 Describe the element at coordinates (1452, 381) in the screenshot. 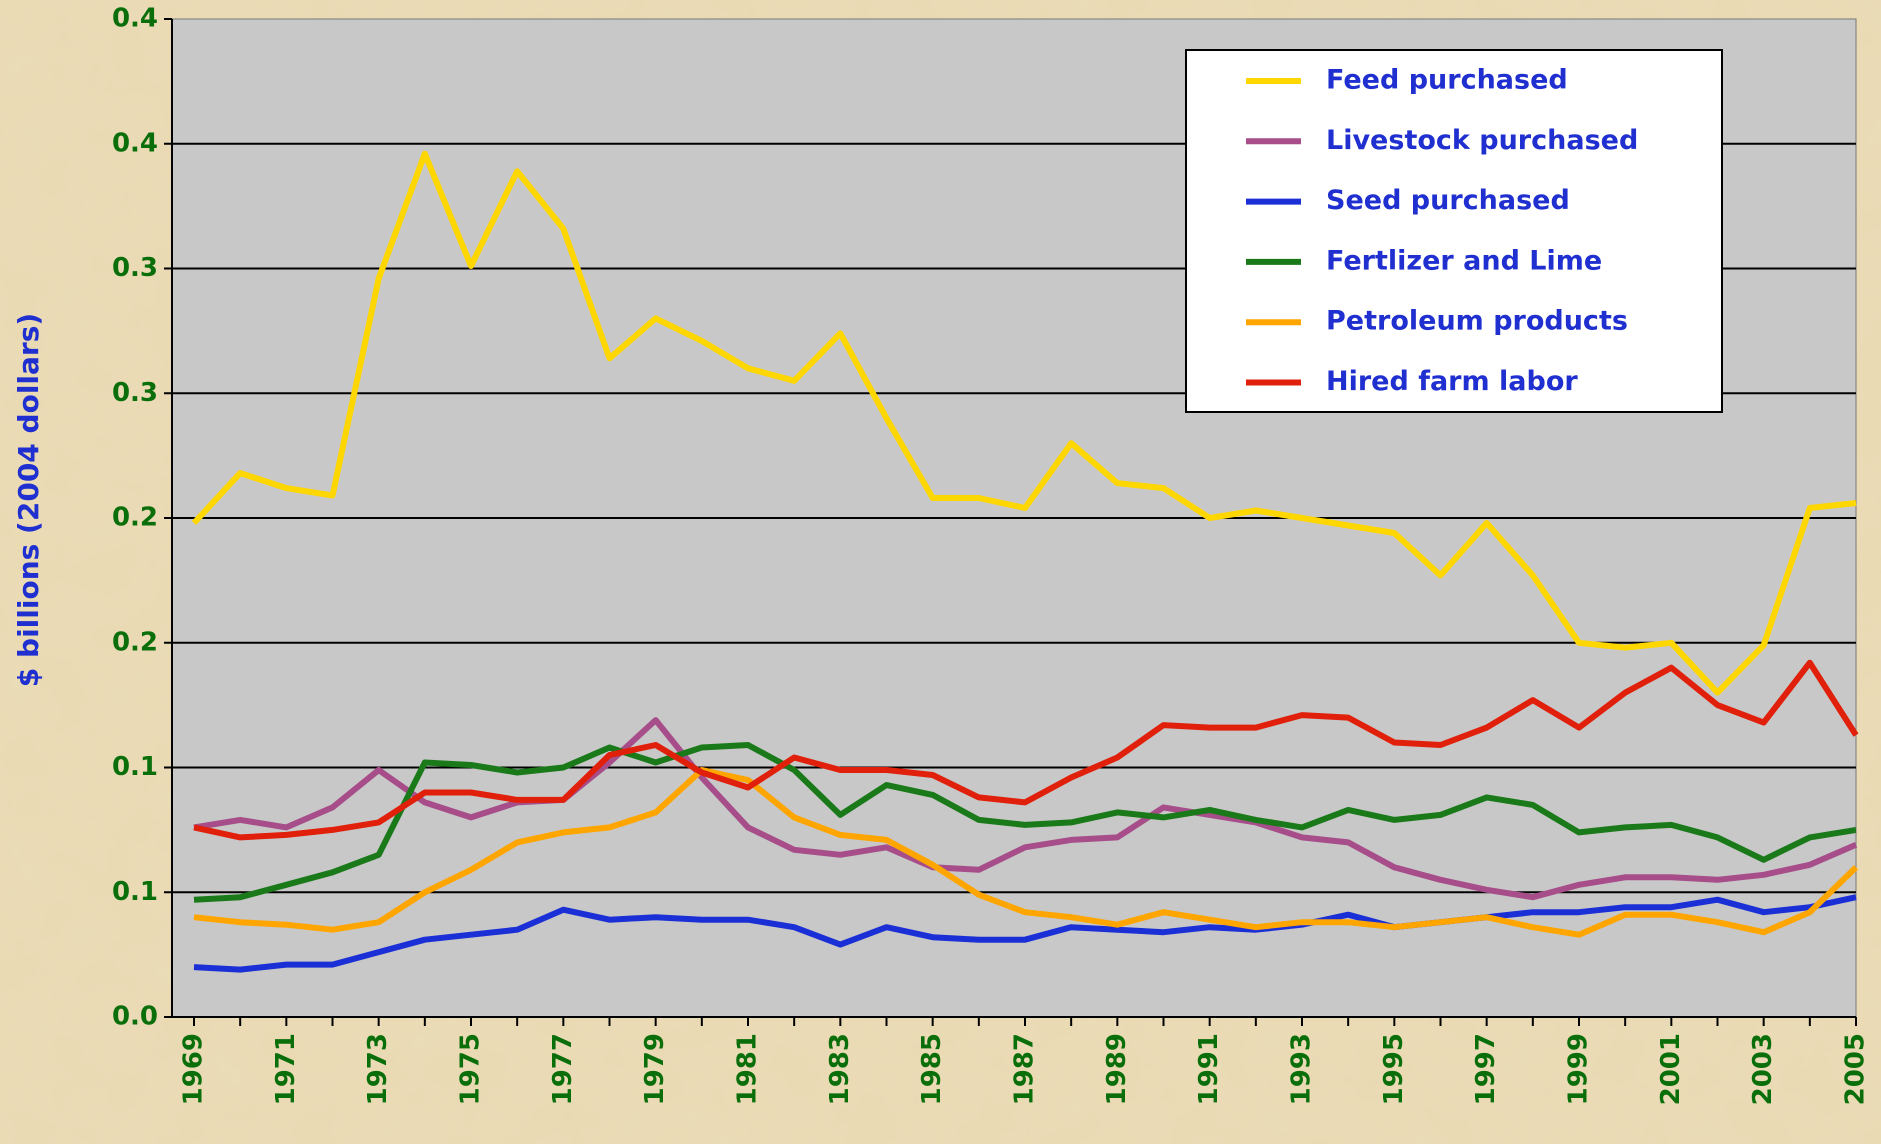

I see `legend-label: Hired farm labor` at that location.